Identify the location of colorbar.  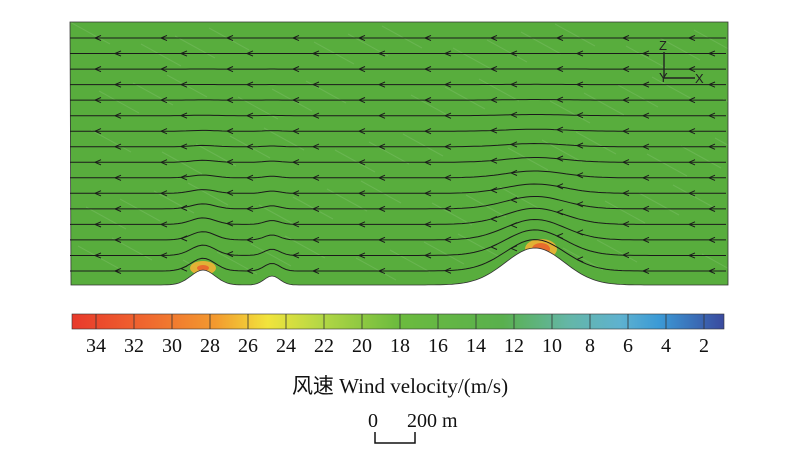
(398, 321).